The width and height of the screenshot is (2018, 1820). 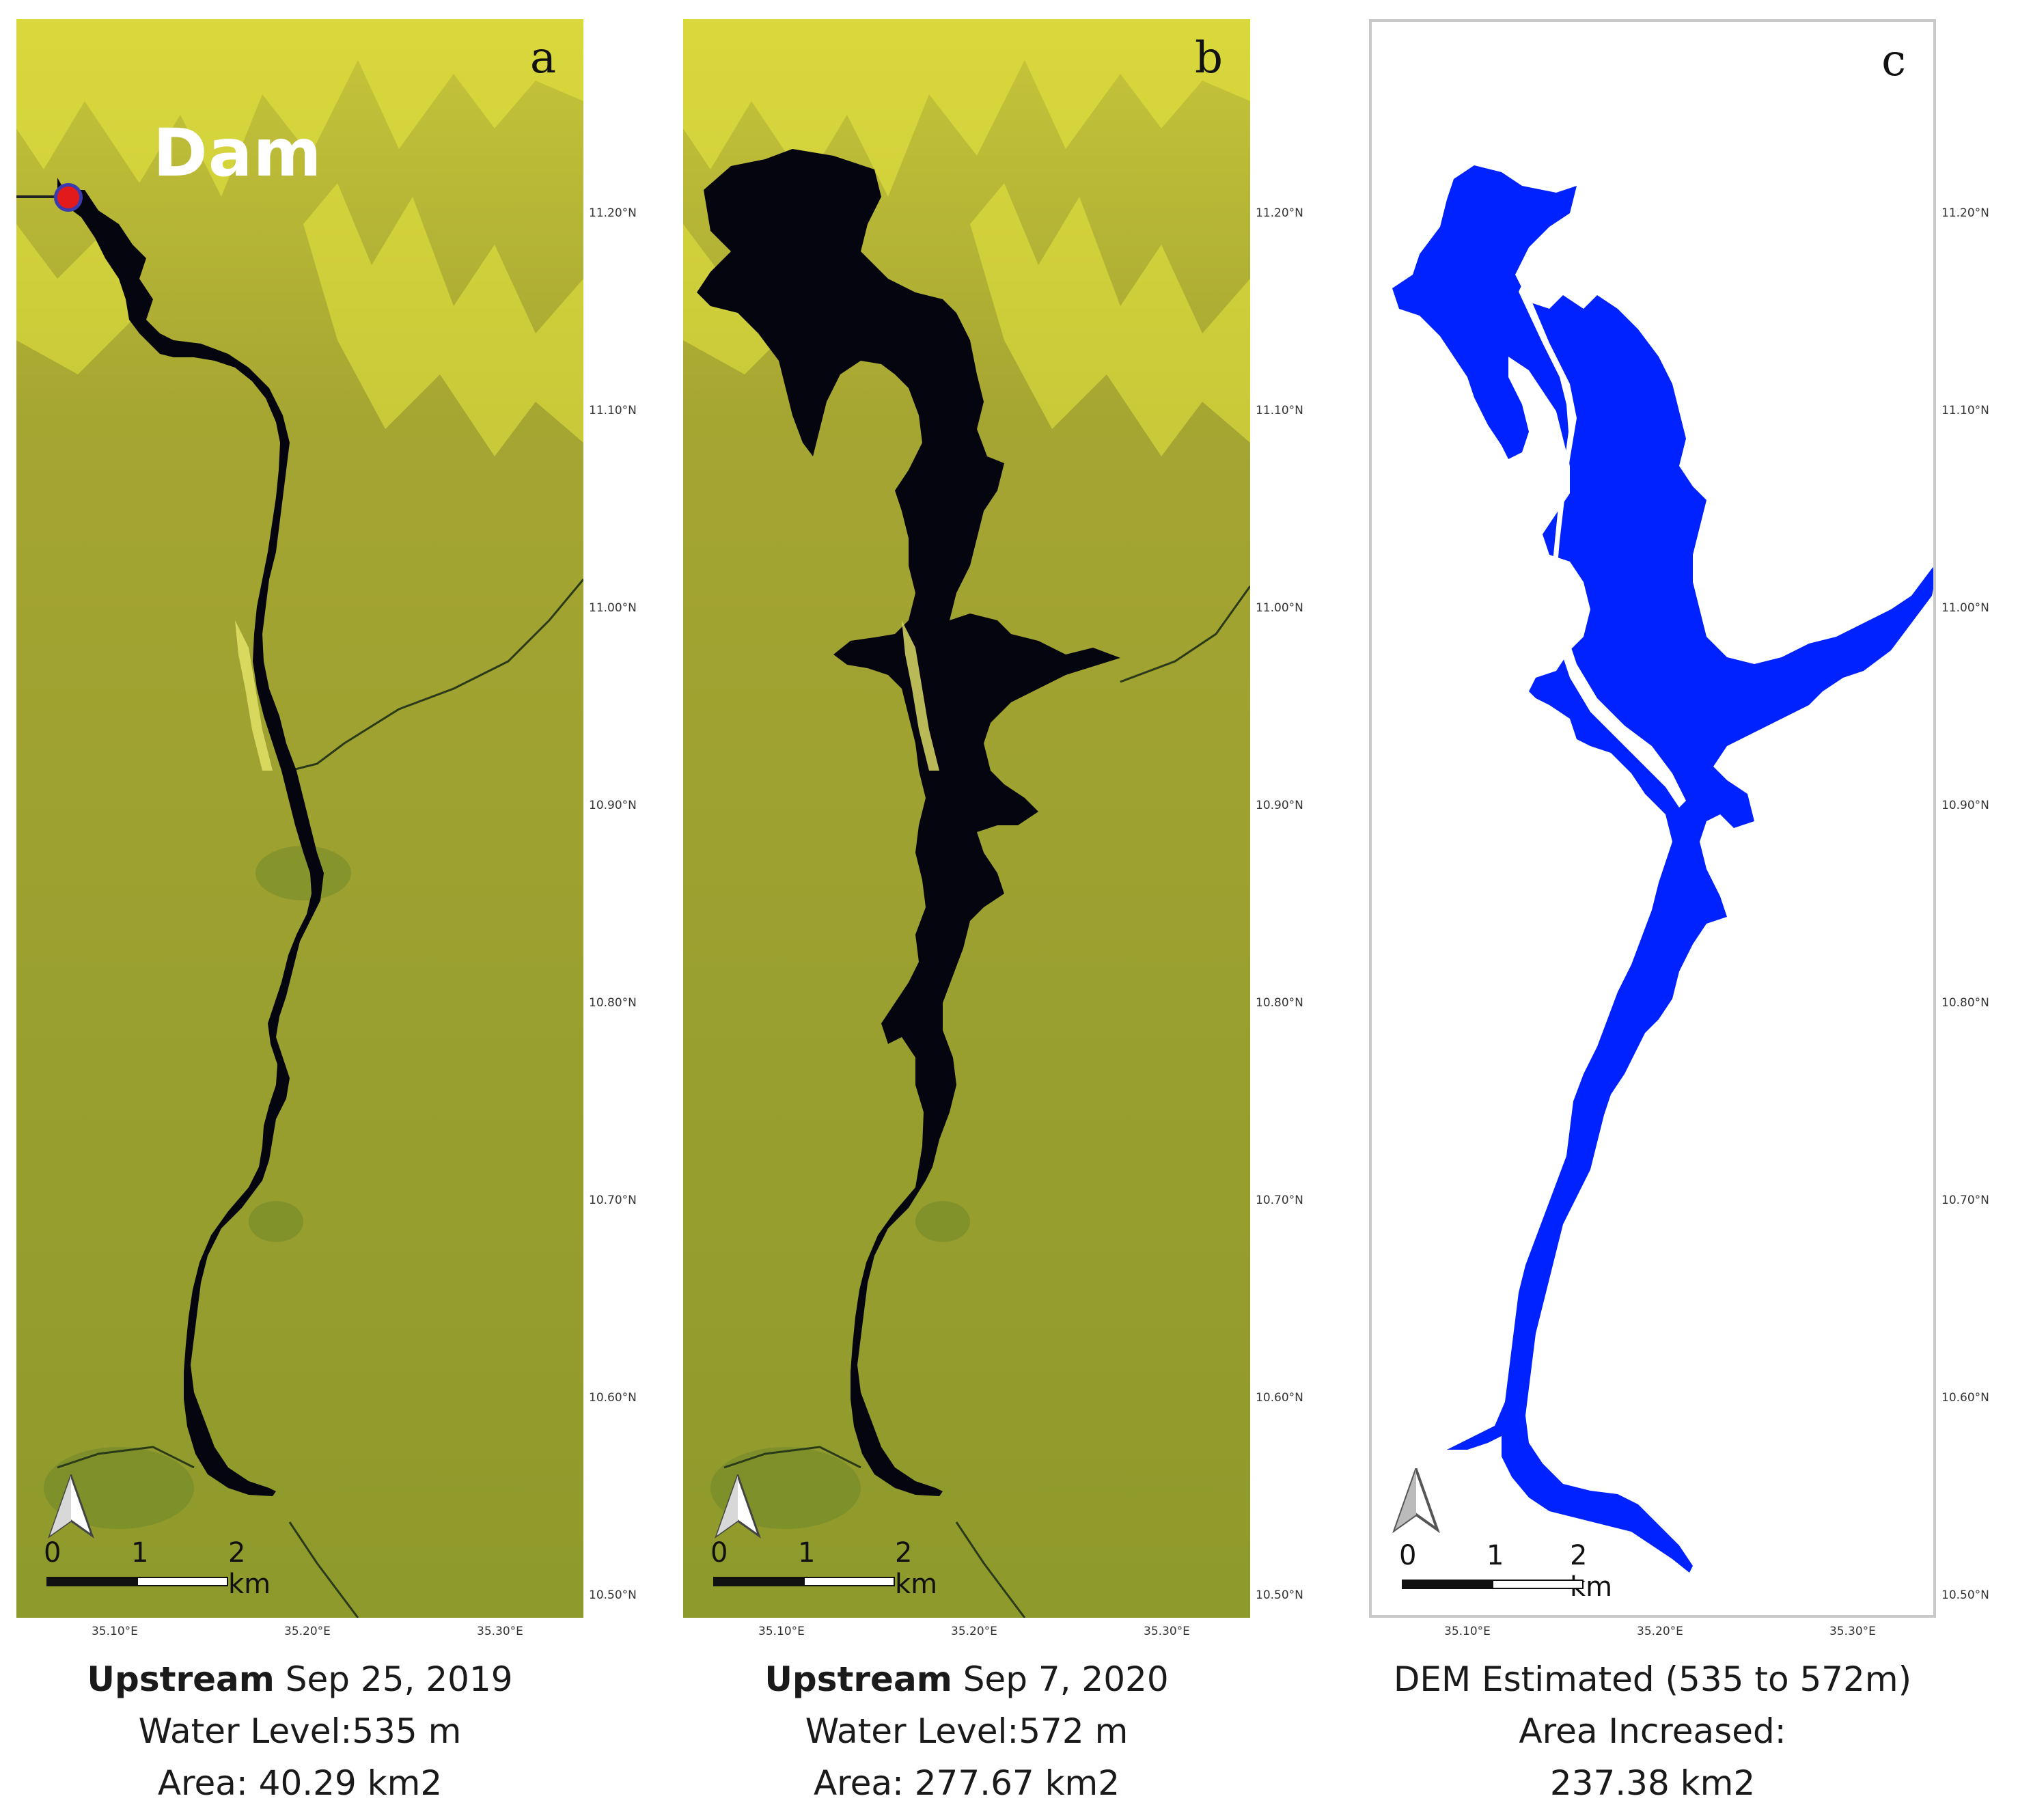 I want to click on caption-b-line3: Area: 277.67 km2, so click(x=966, y=1783).